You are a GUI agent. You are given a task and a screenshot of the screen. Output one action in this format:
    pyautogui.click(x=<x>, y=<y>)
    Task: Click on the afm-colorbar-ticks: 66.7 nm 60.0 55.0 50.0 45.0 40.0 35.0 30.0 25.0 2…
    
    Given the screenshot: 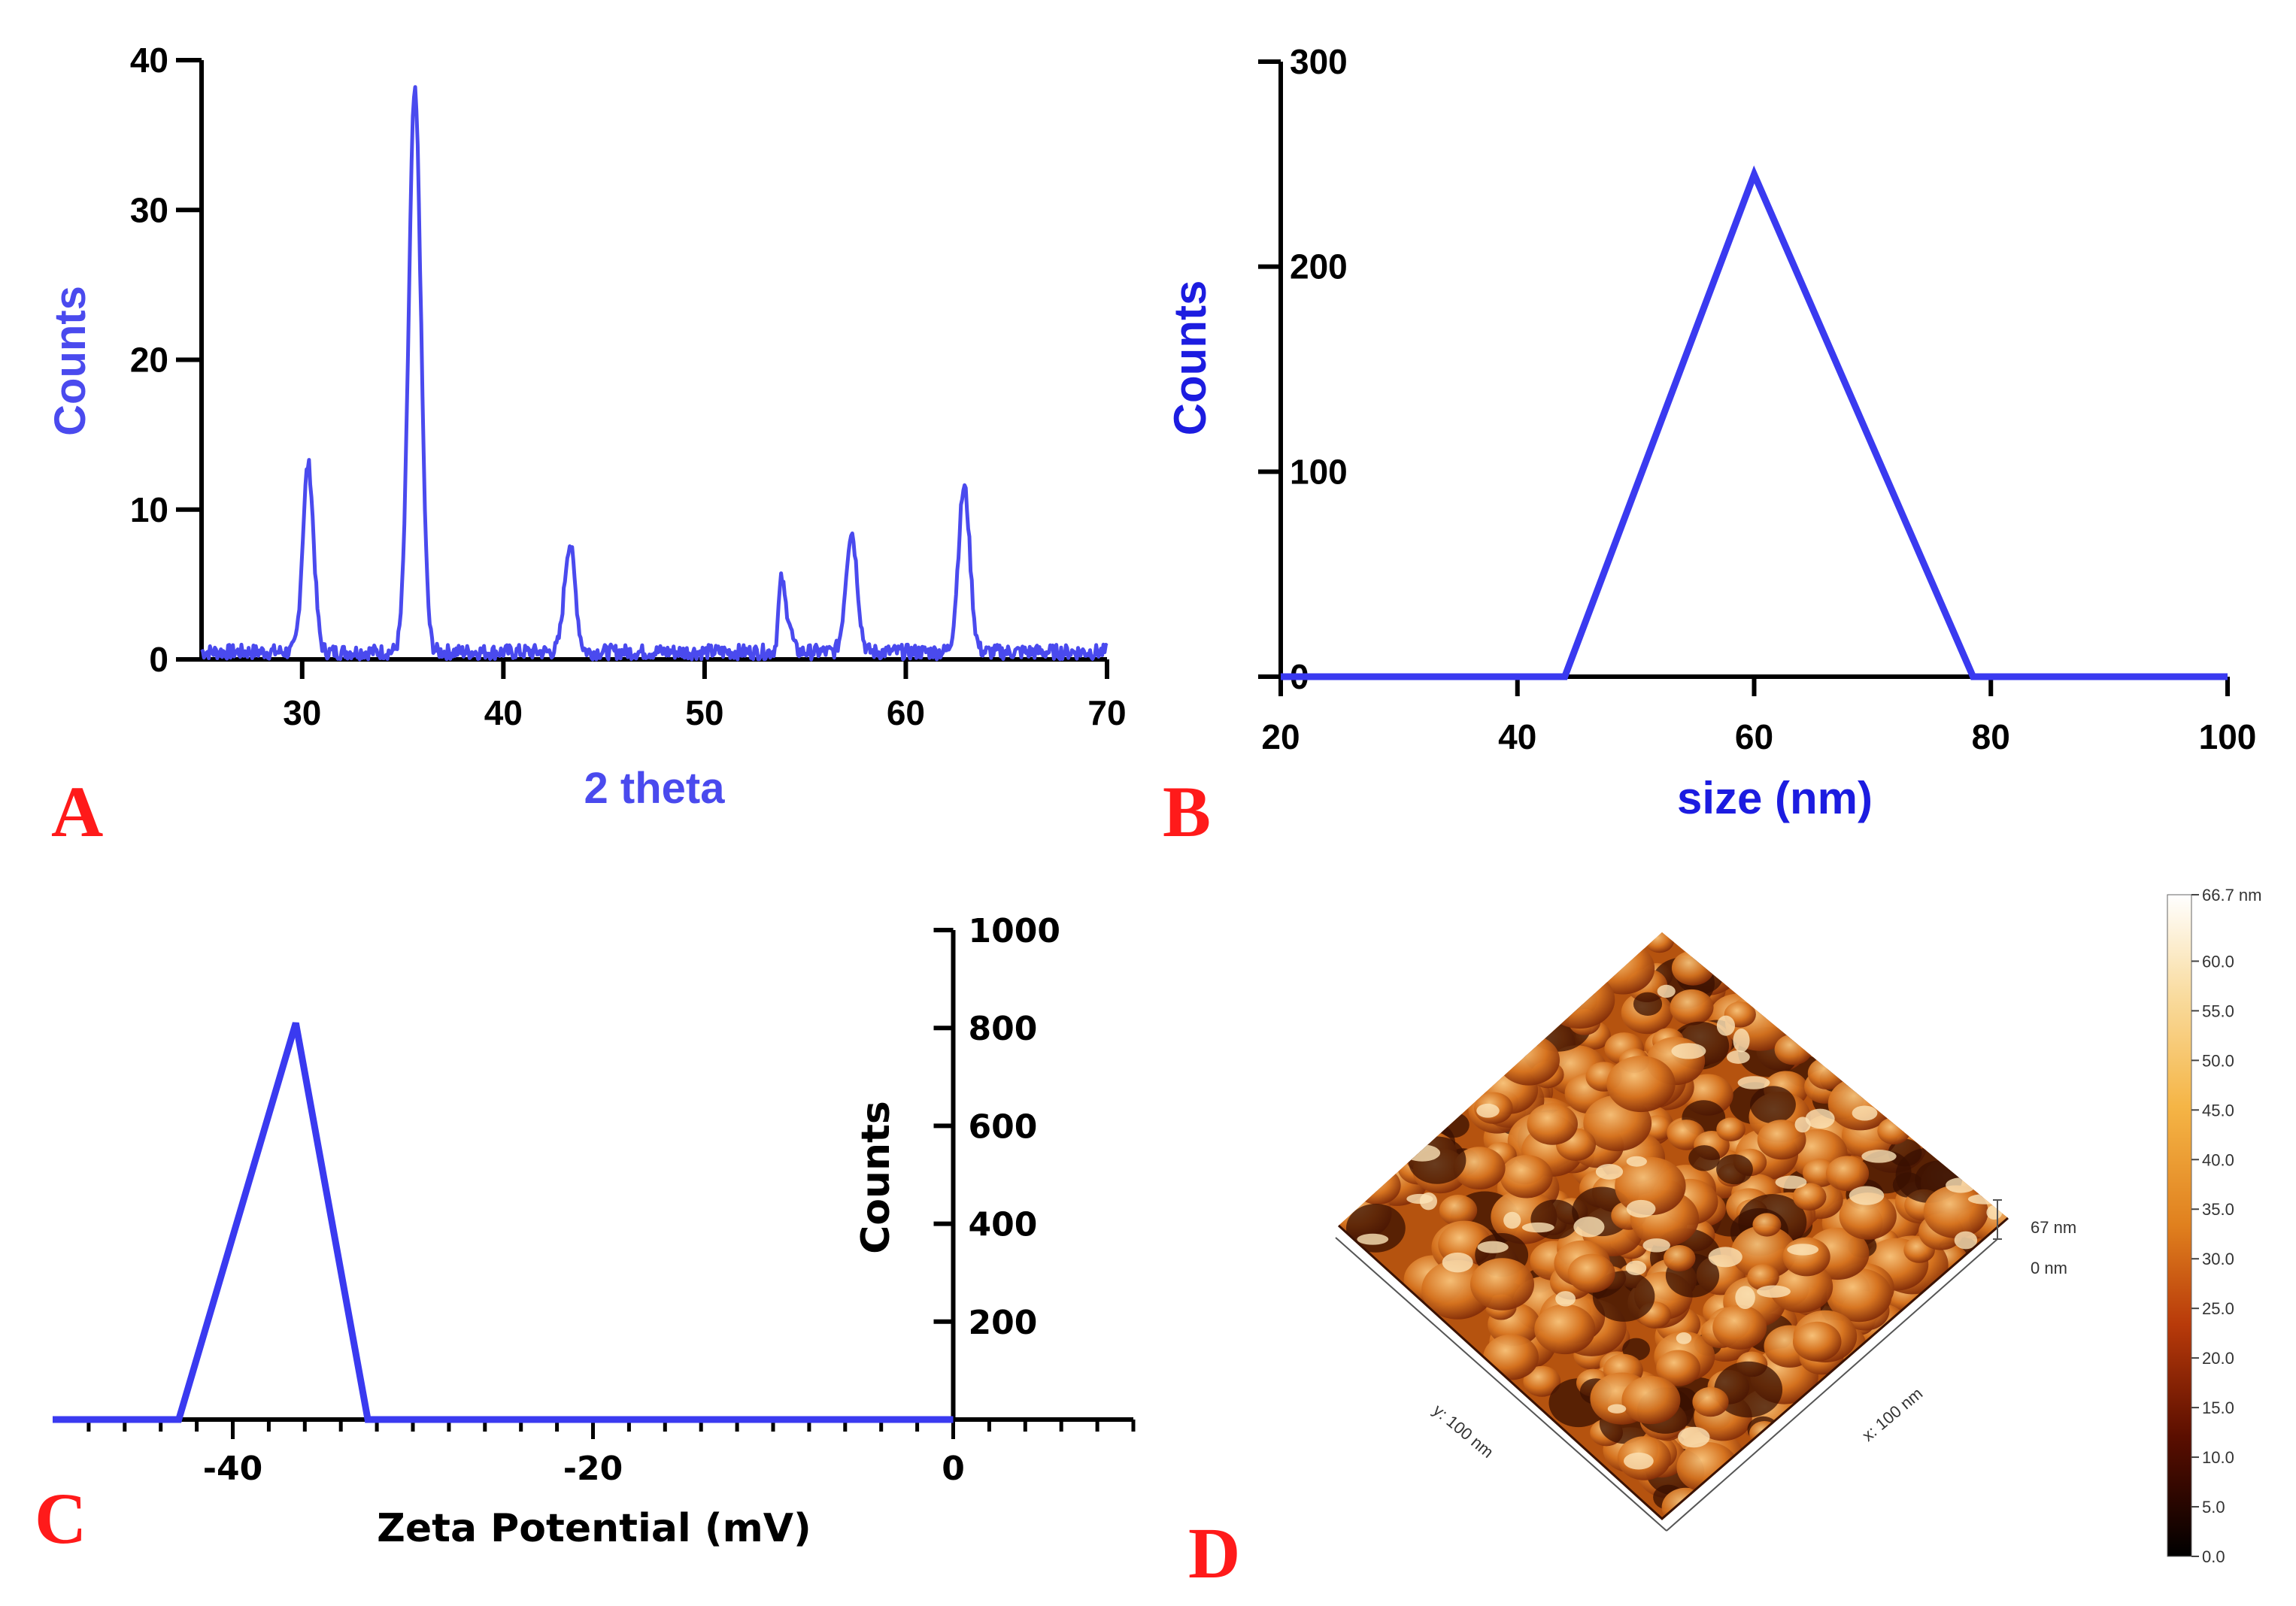 What is the action you would take?
    pyautogui.click(x=2226, y=1226)
    